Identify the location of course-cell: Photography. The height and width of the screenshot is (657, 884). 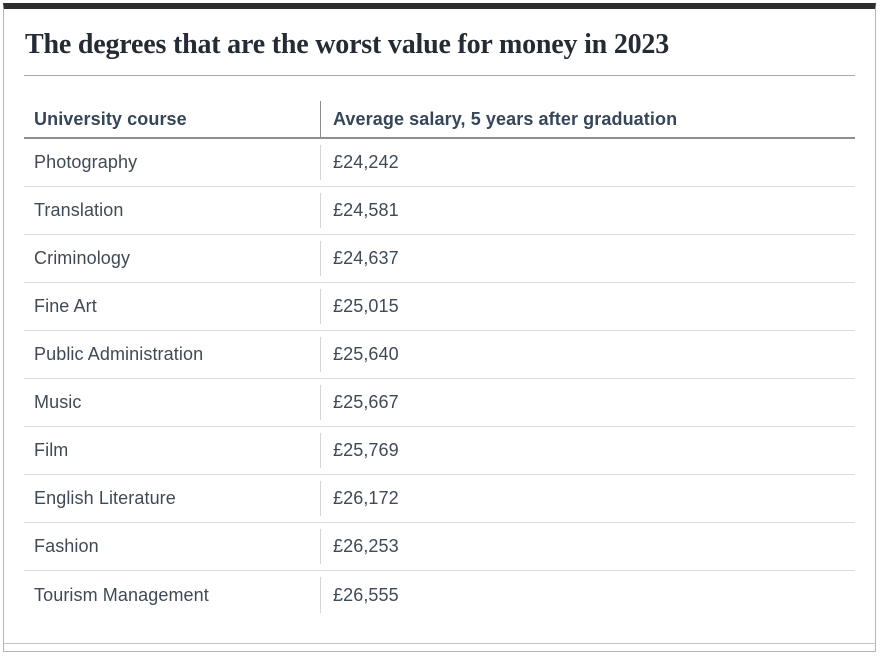
(86, 162).